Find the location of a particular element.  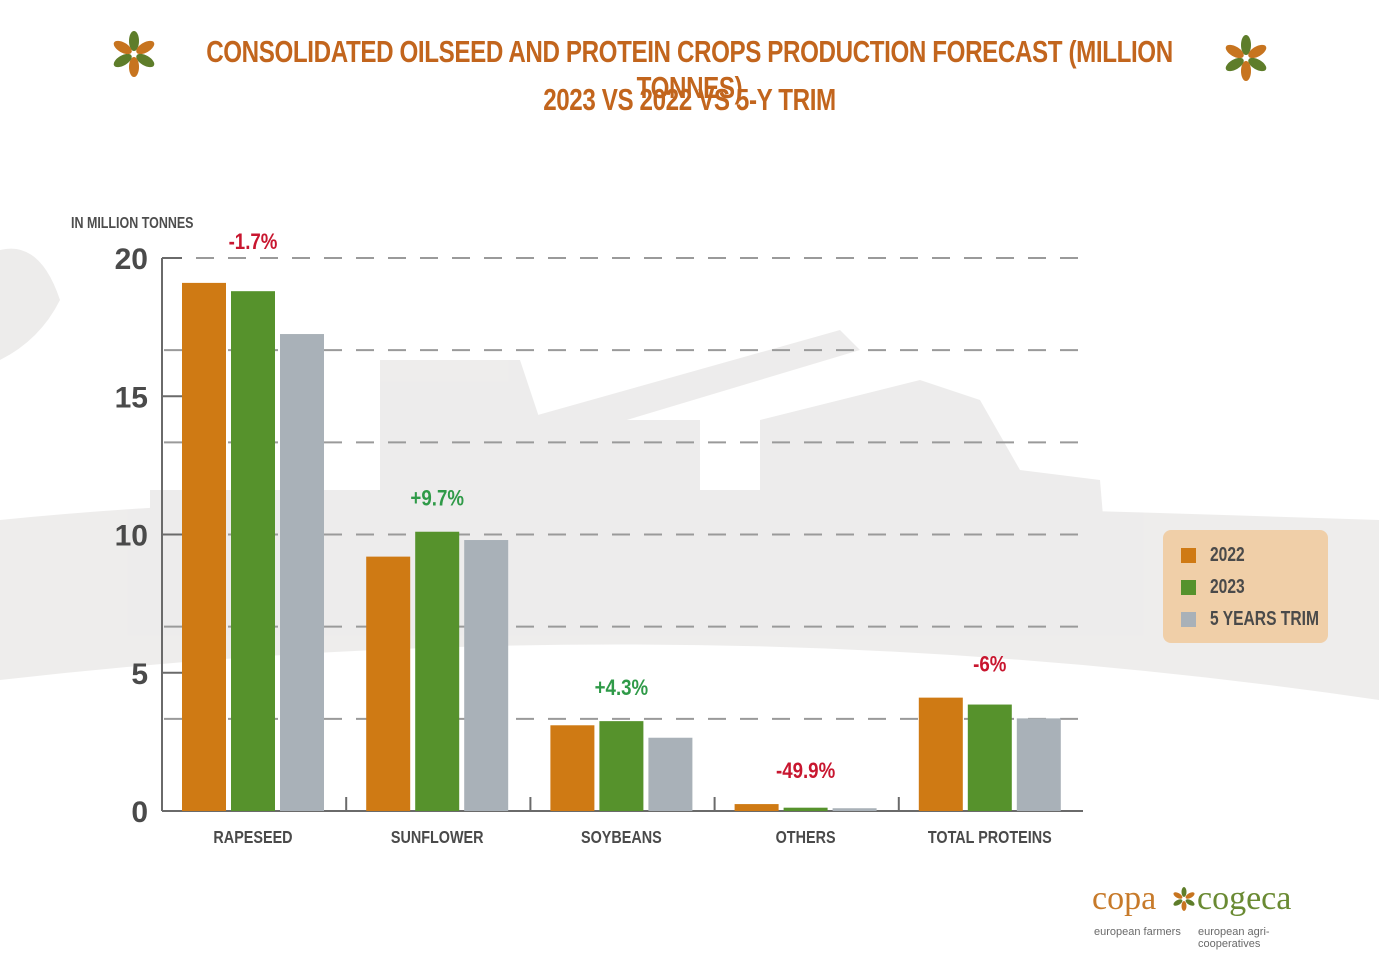

y-tick-label: 20 is located at coordinates (131, 259).